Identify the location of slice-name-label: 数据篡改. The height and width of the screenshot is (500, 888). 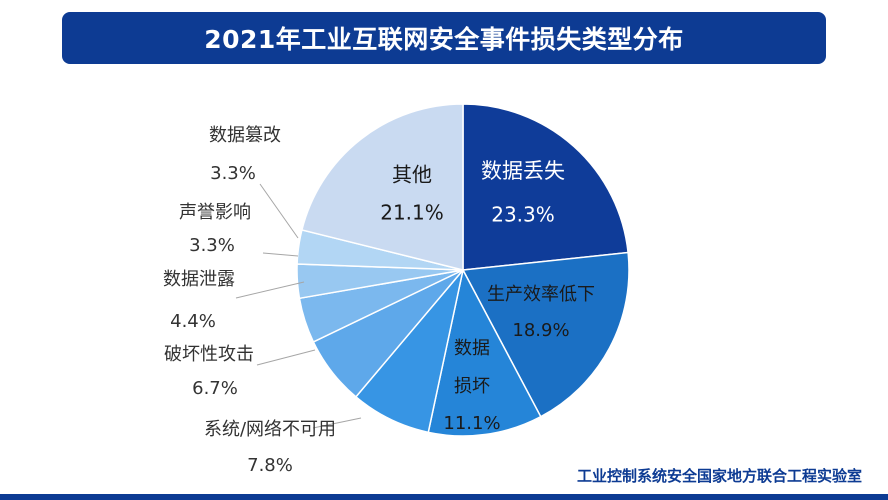
(245, 135).